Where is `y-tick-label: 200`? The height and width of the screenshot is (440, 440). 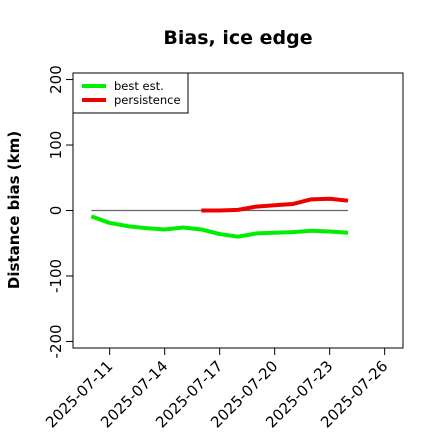
y-tick-label: 200 is located at coordinates (56, 79).